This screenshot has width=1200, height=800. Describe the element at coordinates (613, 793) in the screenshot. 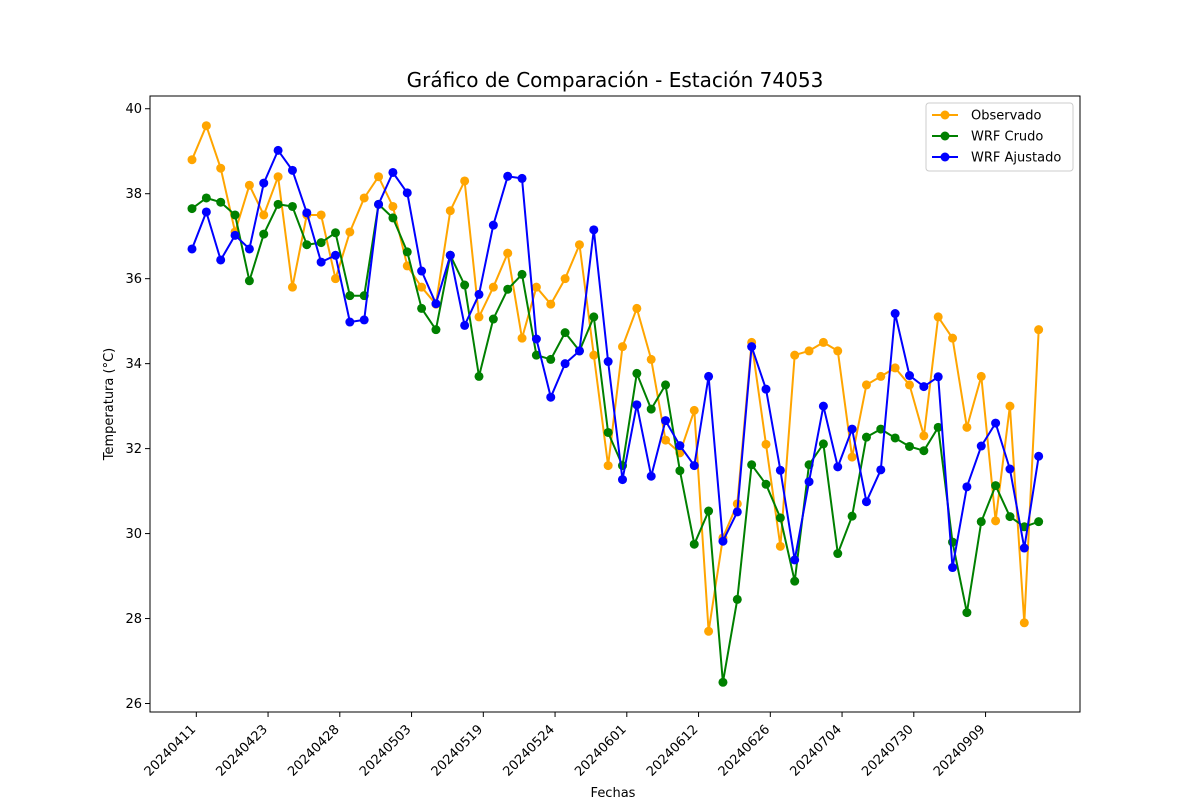

I see `x-axis-label: Fechas` at that location.